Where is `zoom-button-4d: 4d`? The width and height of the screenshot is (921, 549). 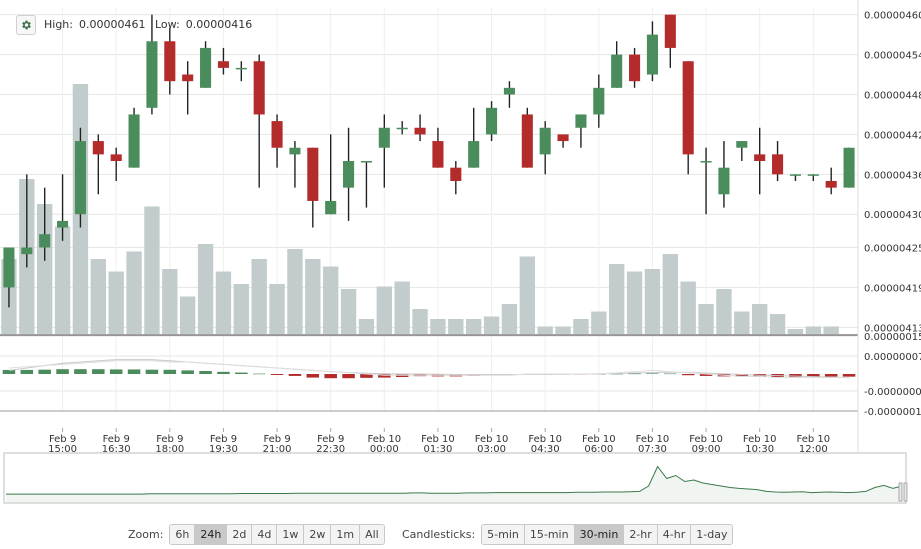 zoom-button-4d: 4d is located at coordinates (265, 534).